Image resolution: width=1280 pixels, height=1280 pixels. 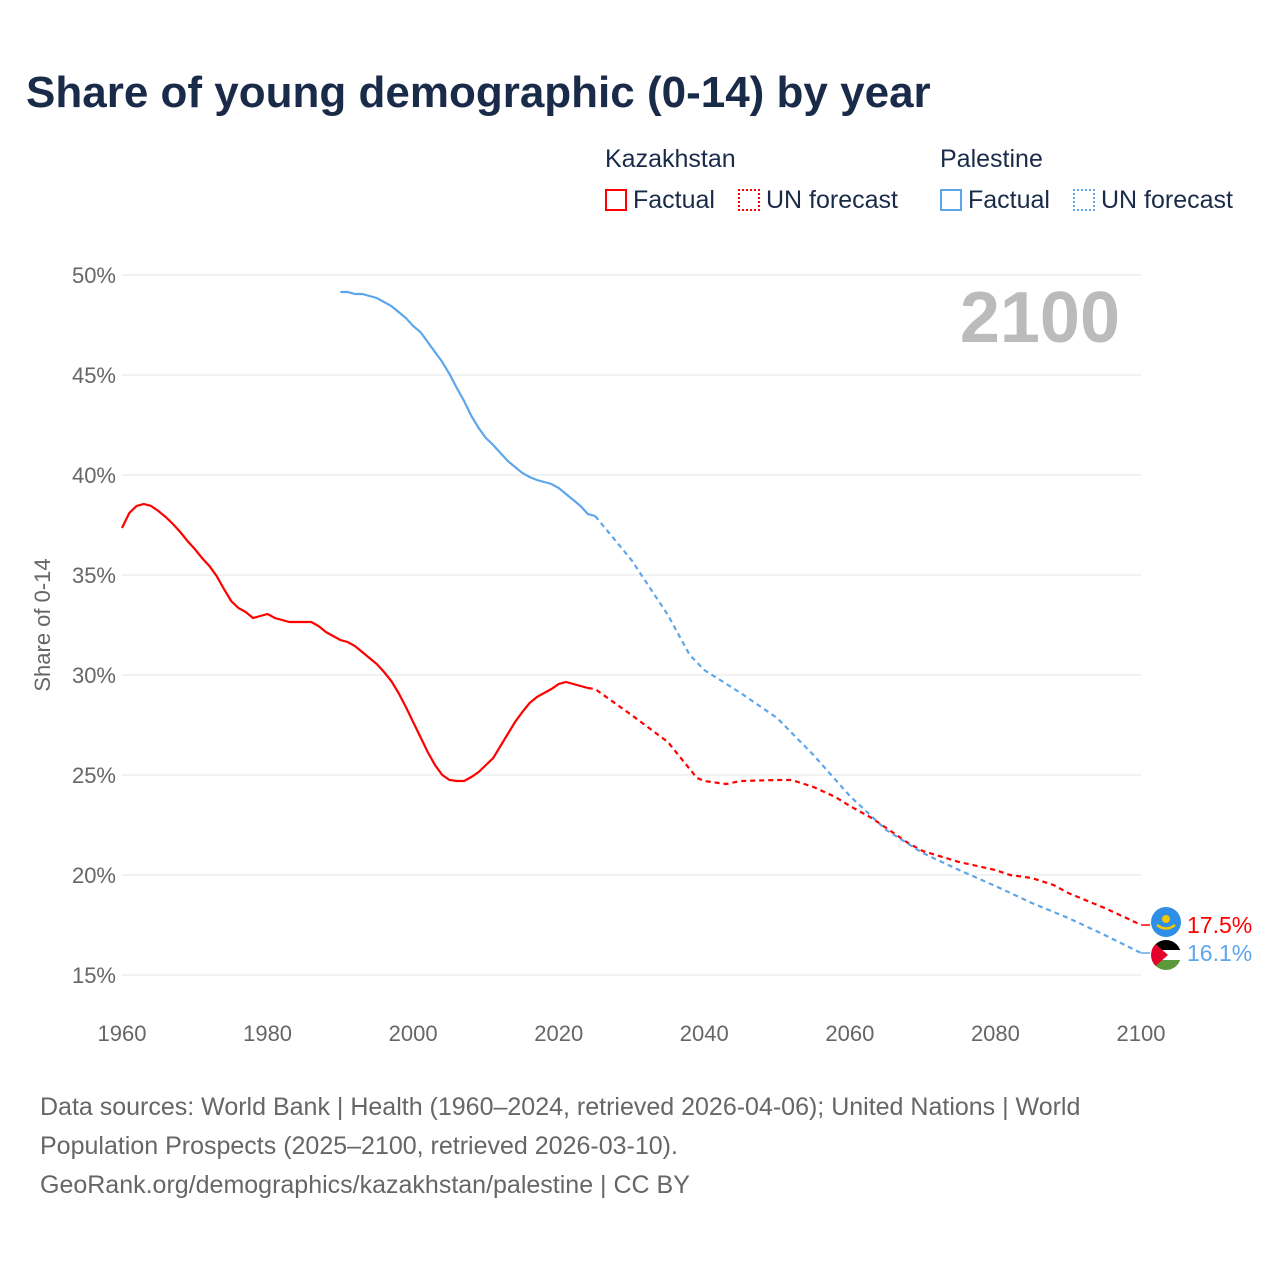 I want to click on legend-ps-factual: Factual, so click(x=995, y=200).